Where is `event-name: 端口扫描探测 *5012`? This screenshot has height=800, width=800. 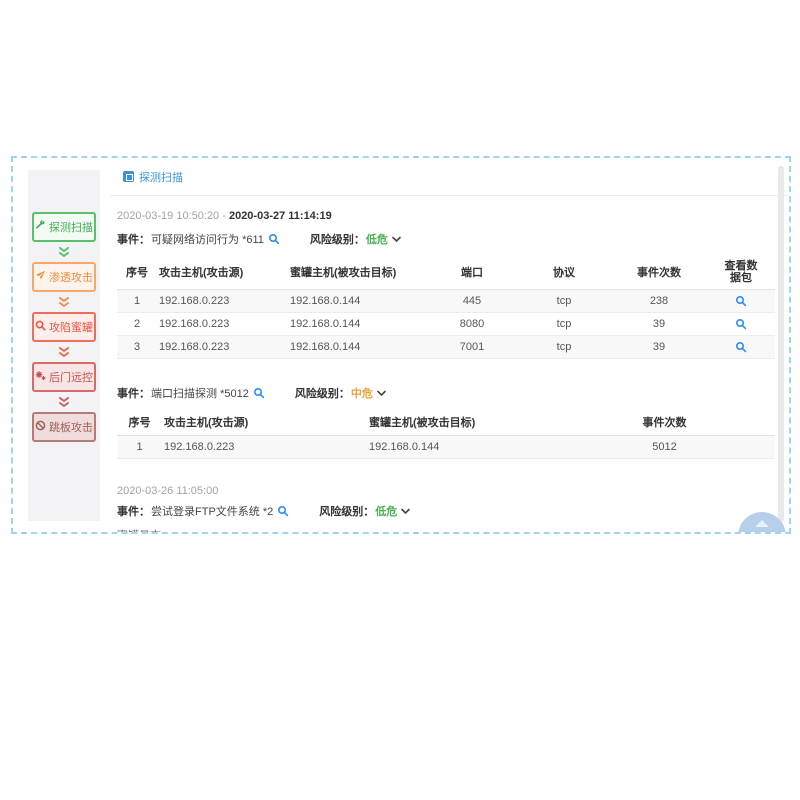 event-name: 端口扫描探测 *5012 is located at coordinates (200, 394).